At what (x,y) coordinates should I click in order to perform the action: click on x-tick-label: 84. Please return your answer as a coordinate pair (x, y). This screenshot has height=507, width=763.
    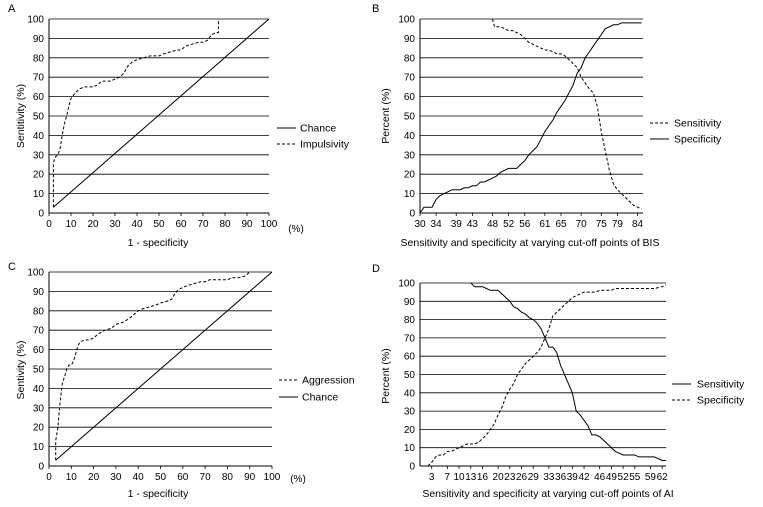
    Looking at the image, I should click on (638, 224).